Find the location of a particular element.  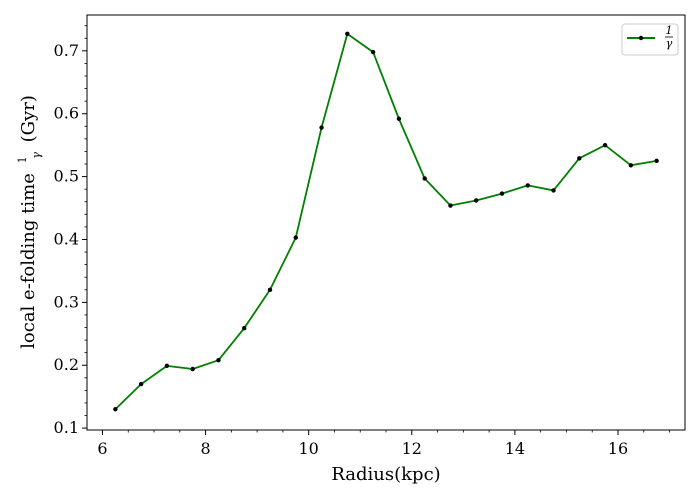

y-tick-label: 0.4 is located at coordinates (66, 238).